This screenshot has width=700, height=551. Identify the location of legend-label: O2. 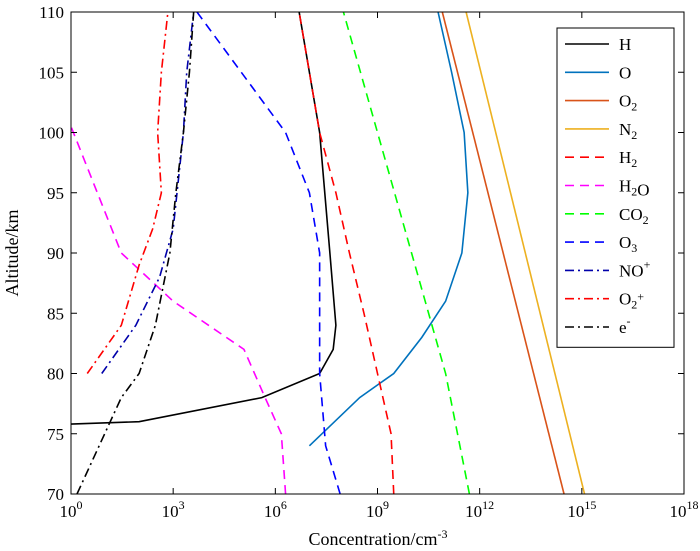
(628, 103).